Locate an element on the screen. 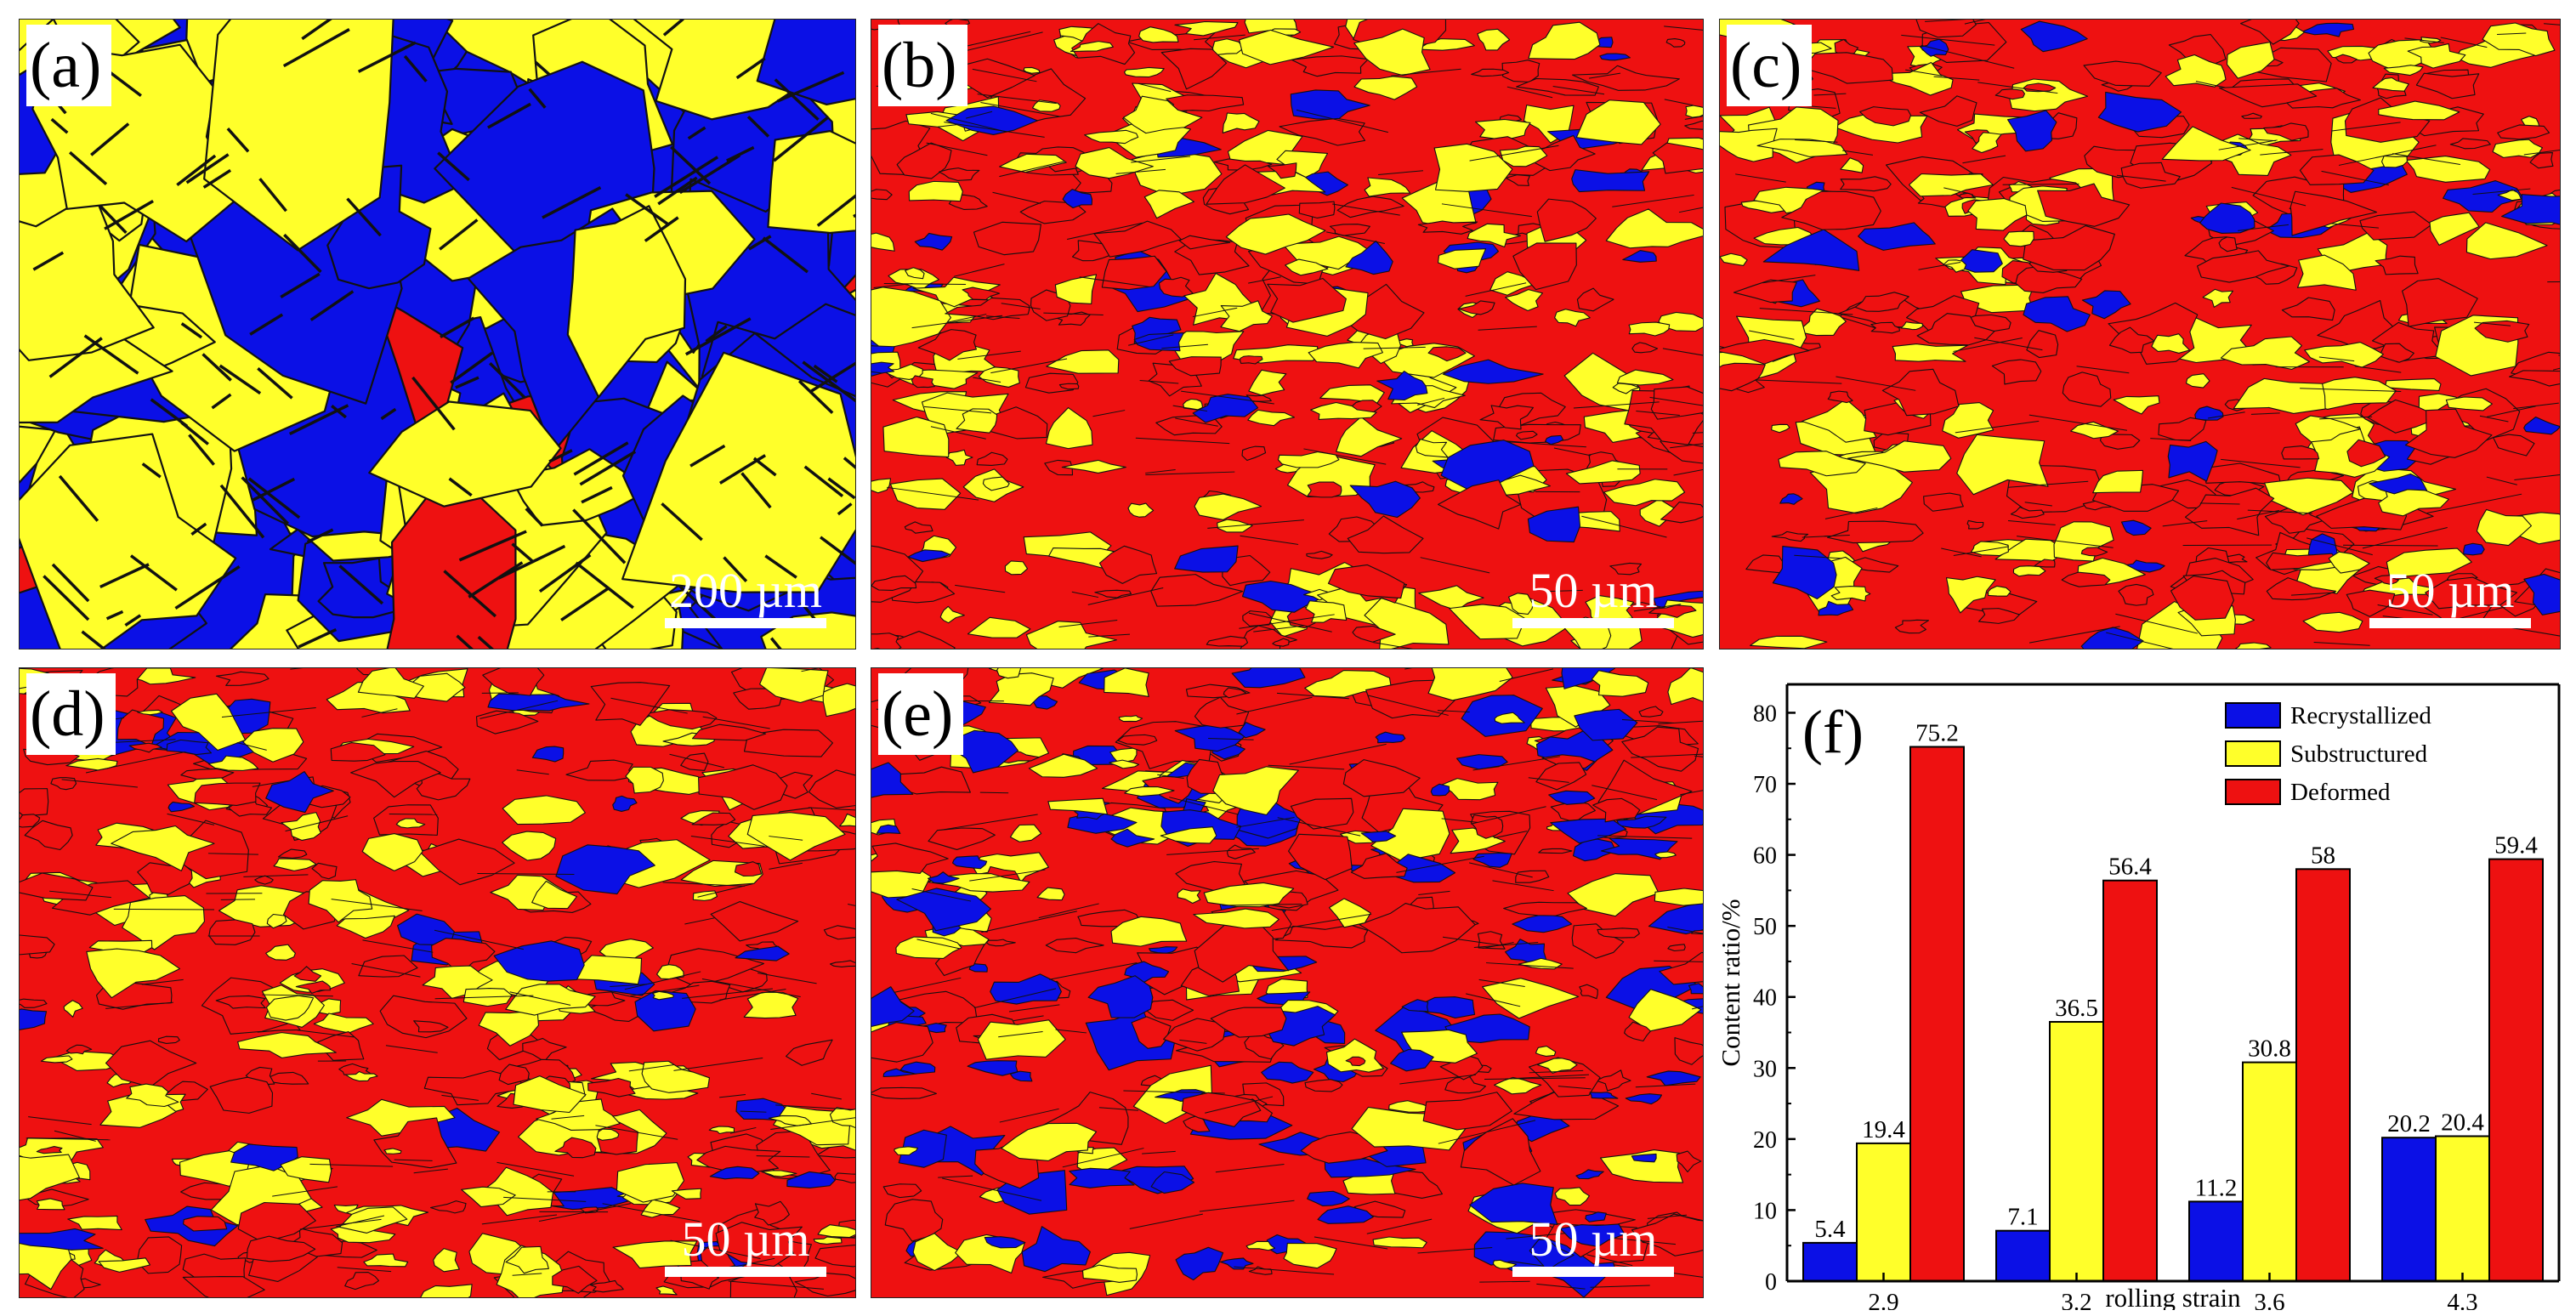 Image resolution: width=2576 pixels, height=1316 pixels. data-label: 20.4 is located at coordinates (2462, 1123).